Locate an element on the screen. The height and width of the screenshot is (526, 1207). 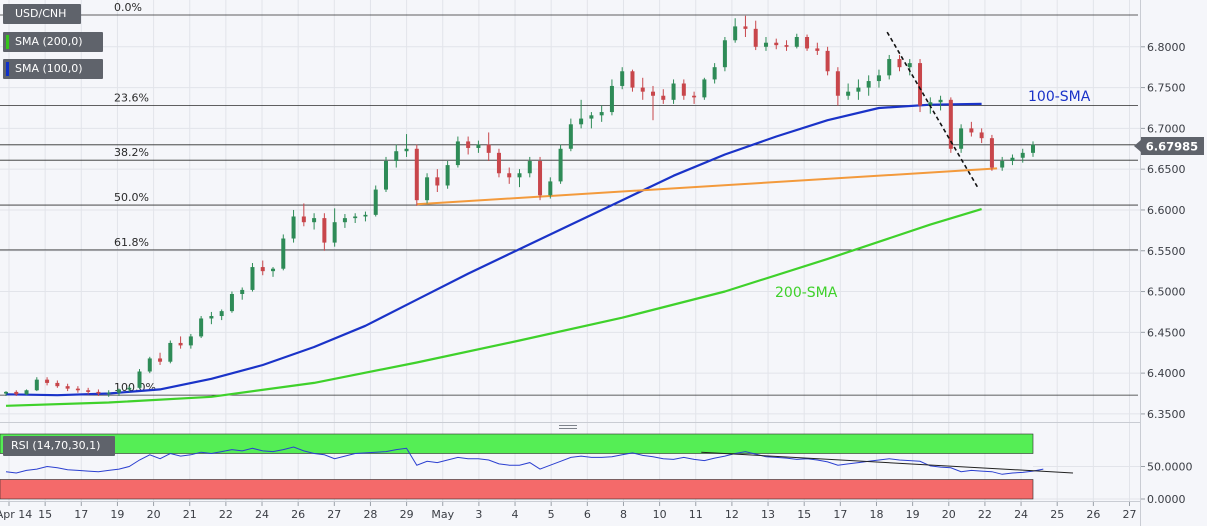
resistance-trendline is located at coordinates (932, 109).